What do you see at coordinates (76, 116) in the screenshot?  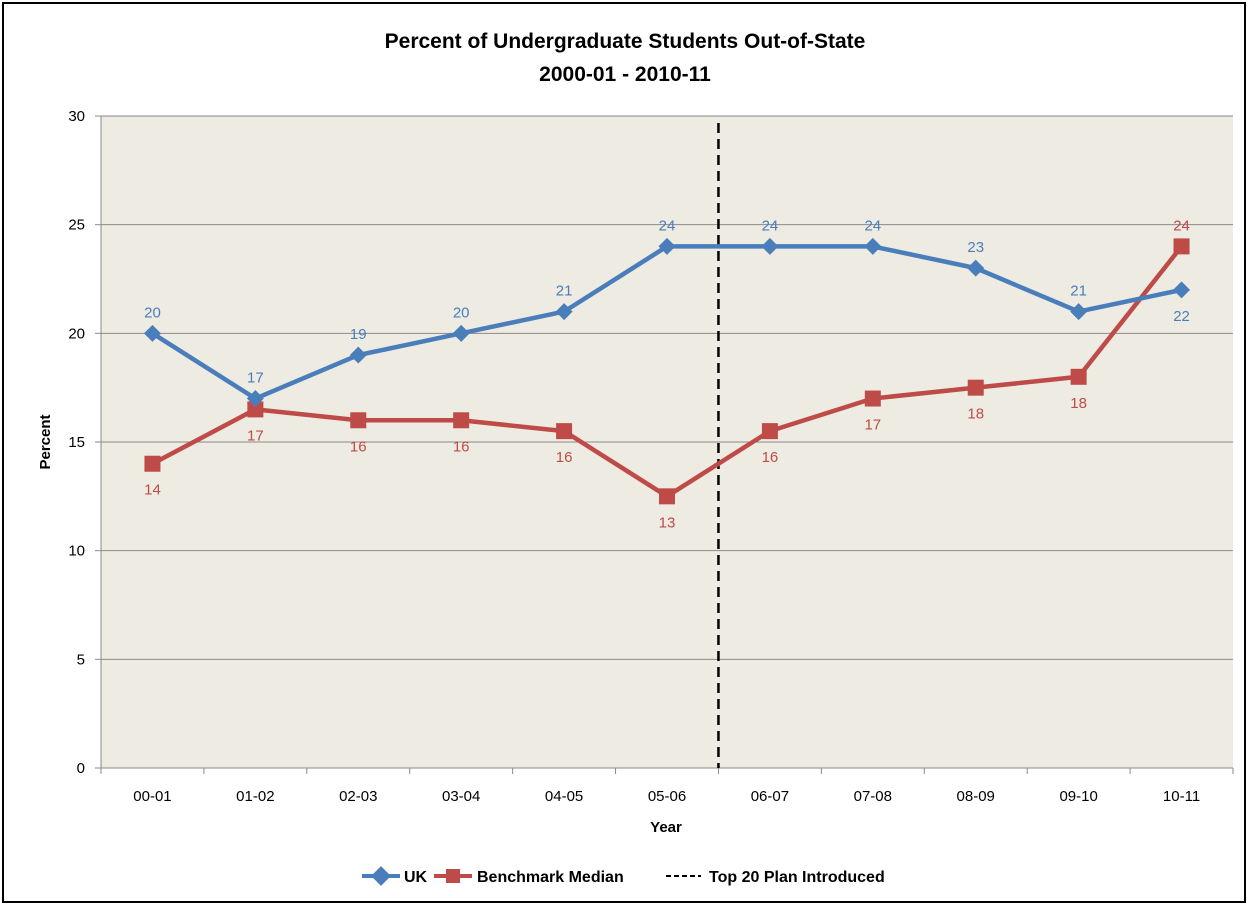 I see `y-tick-label: 30` at bounding box center [76, 116].